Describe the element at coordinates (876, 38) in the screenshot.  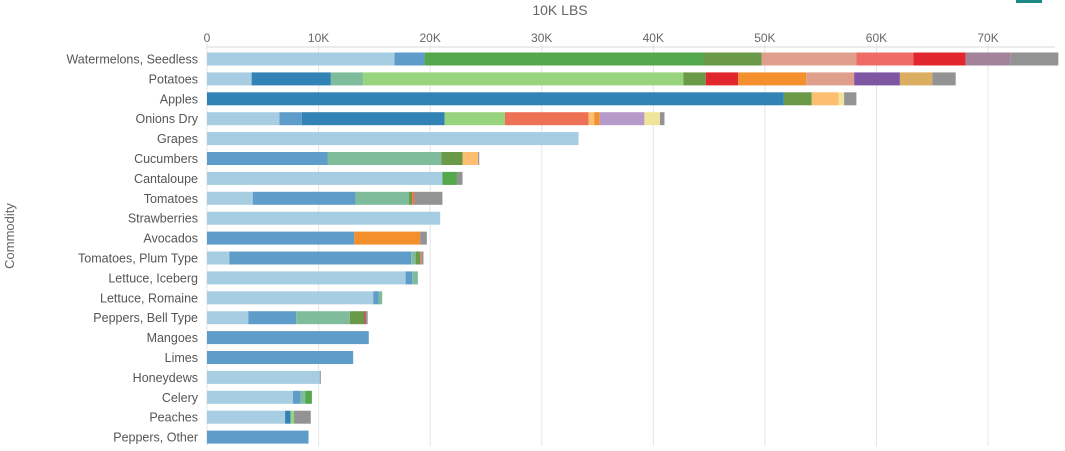
I see `x-tick-label: 60K` at that location.